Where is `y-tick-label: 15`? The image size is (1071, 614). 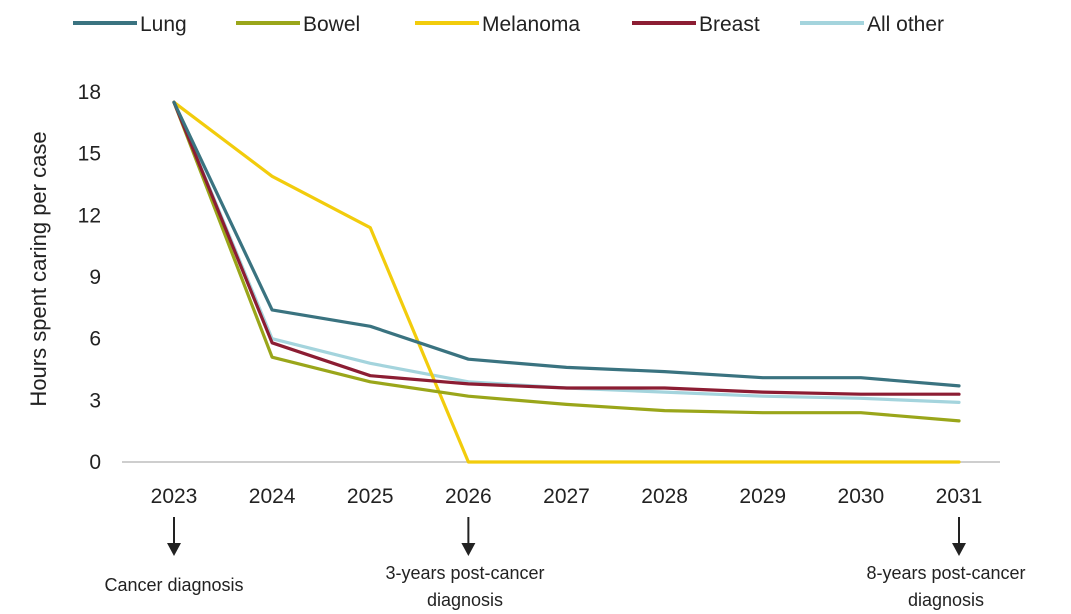 y-tick-label: 15 is located at coordinates (89, 154).